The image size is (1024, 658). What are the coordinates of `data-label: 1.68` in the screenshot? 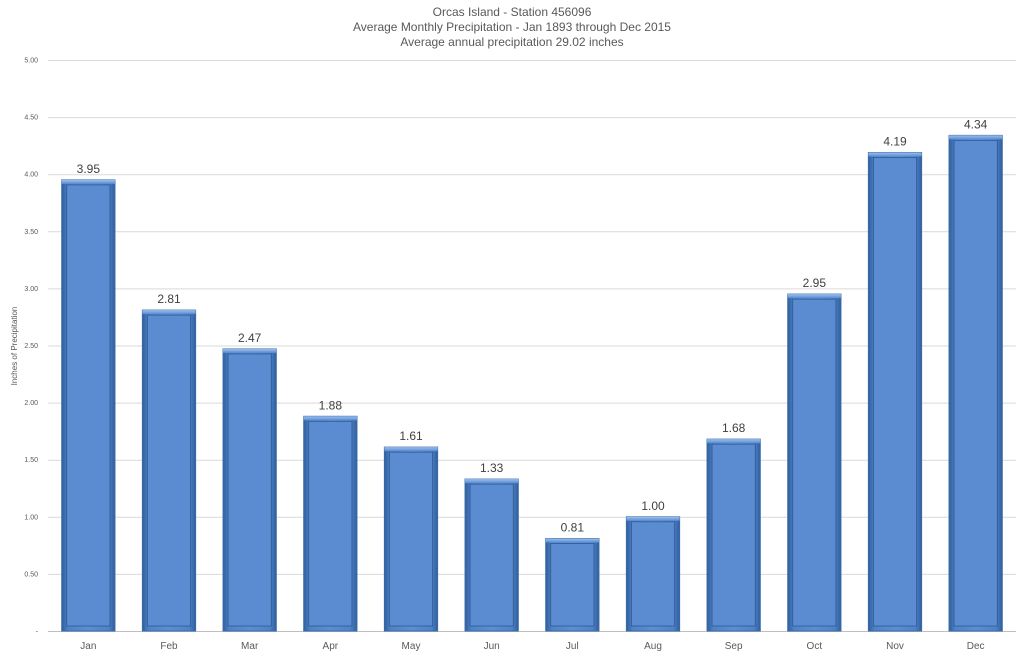 It's located at (734, 428).